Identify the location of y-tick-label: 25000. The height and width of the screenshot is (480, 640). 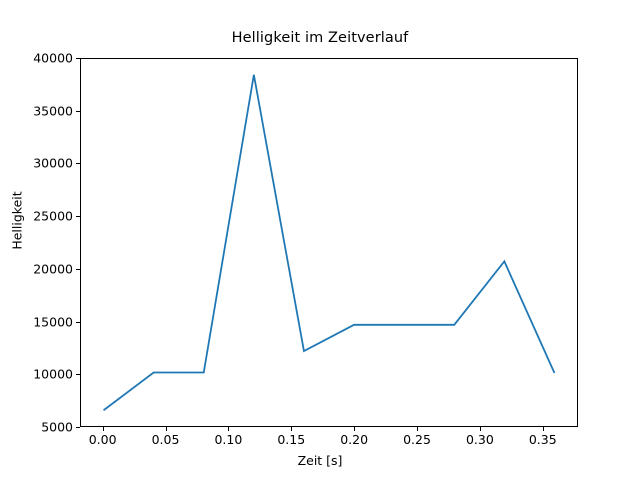
(53, 216).